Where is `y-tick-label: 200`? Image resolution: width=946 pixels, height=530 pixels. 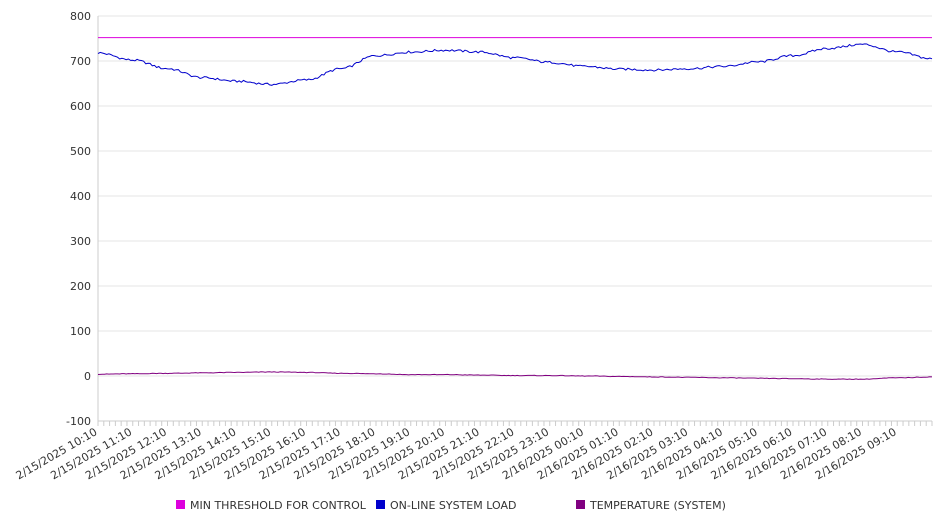
y-tick-label: 200 is located at coordinates (80, 286).